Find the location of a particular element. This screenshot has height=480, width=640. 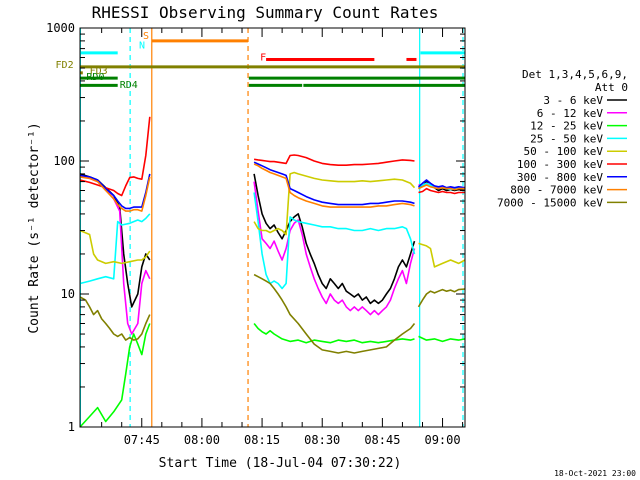

flag-label-rd4: RD4 is located at coordinates (129, 85).